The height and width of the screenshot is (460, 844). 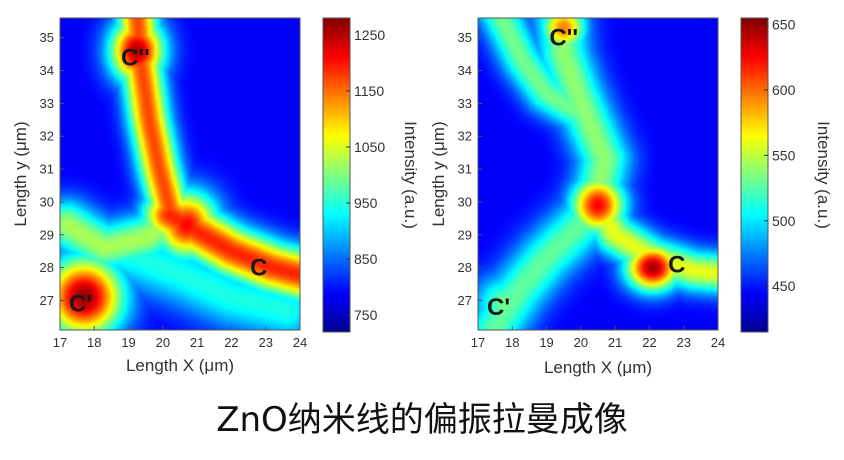 I want to click on y-axis-label-right: Length y (μm), so click(x=438, y=173).